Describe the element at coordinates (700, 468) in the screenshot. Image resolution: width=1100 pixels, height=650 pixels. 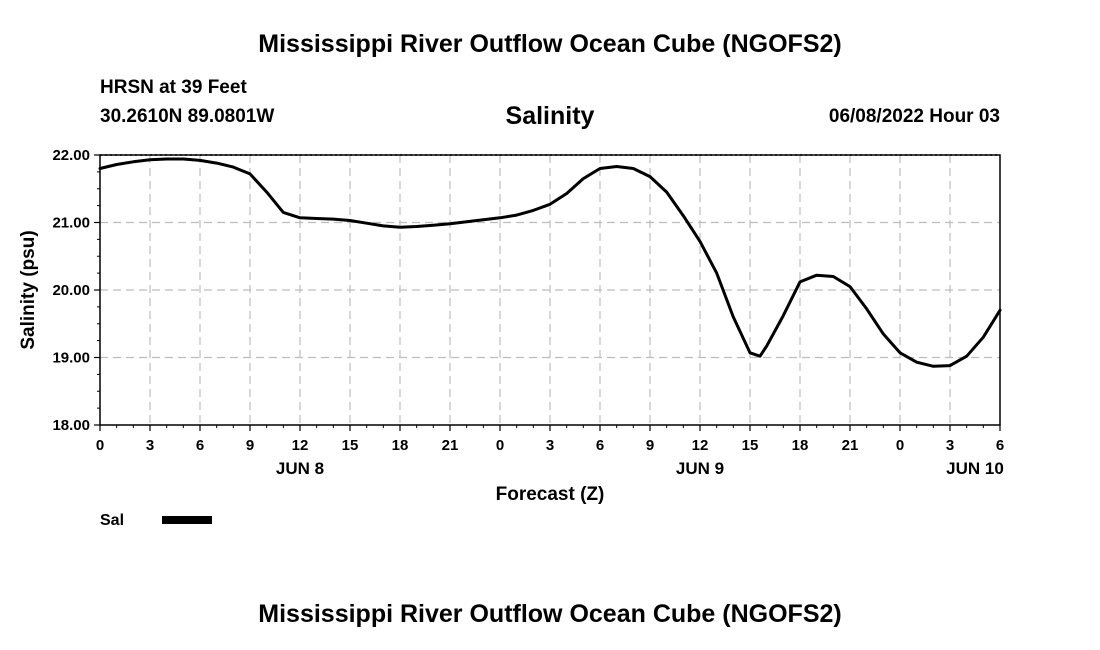
I see `date-label: JUN 9` at that location.